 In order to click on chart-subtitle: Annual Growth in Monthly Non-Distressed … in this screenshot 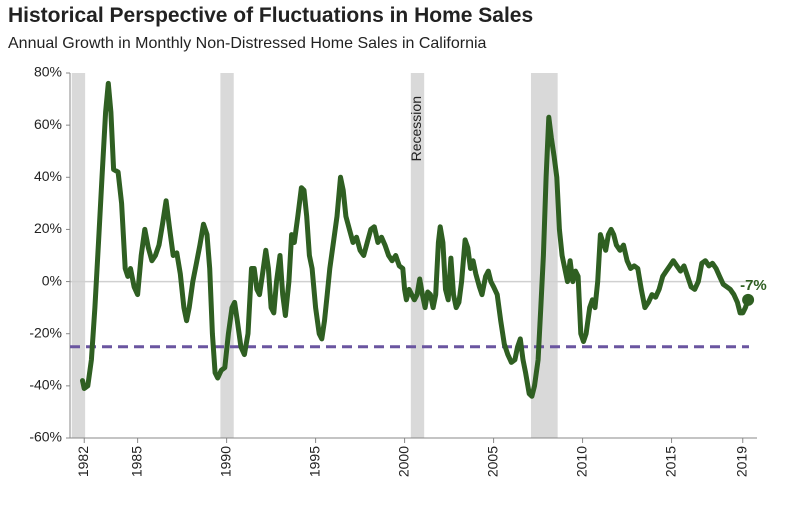, I will do `click(247, 43)`.